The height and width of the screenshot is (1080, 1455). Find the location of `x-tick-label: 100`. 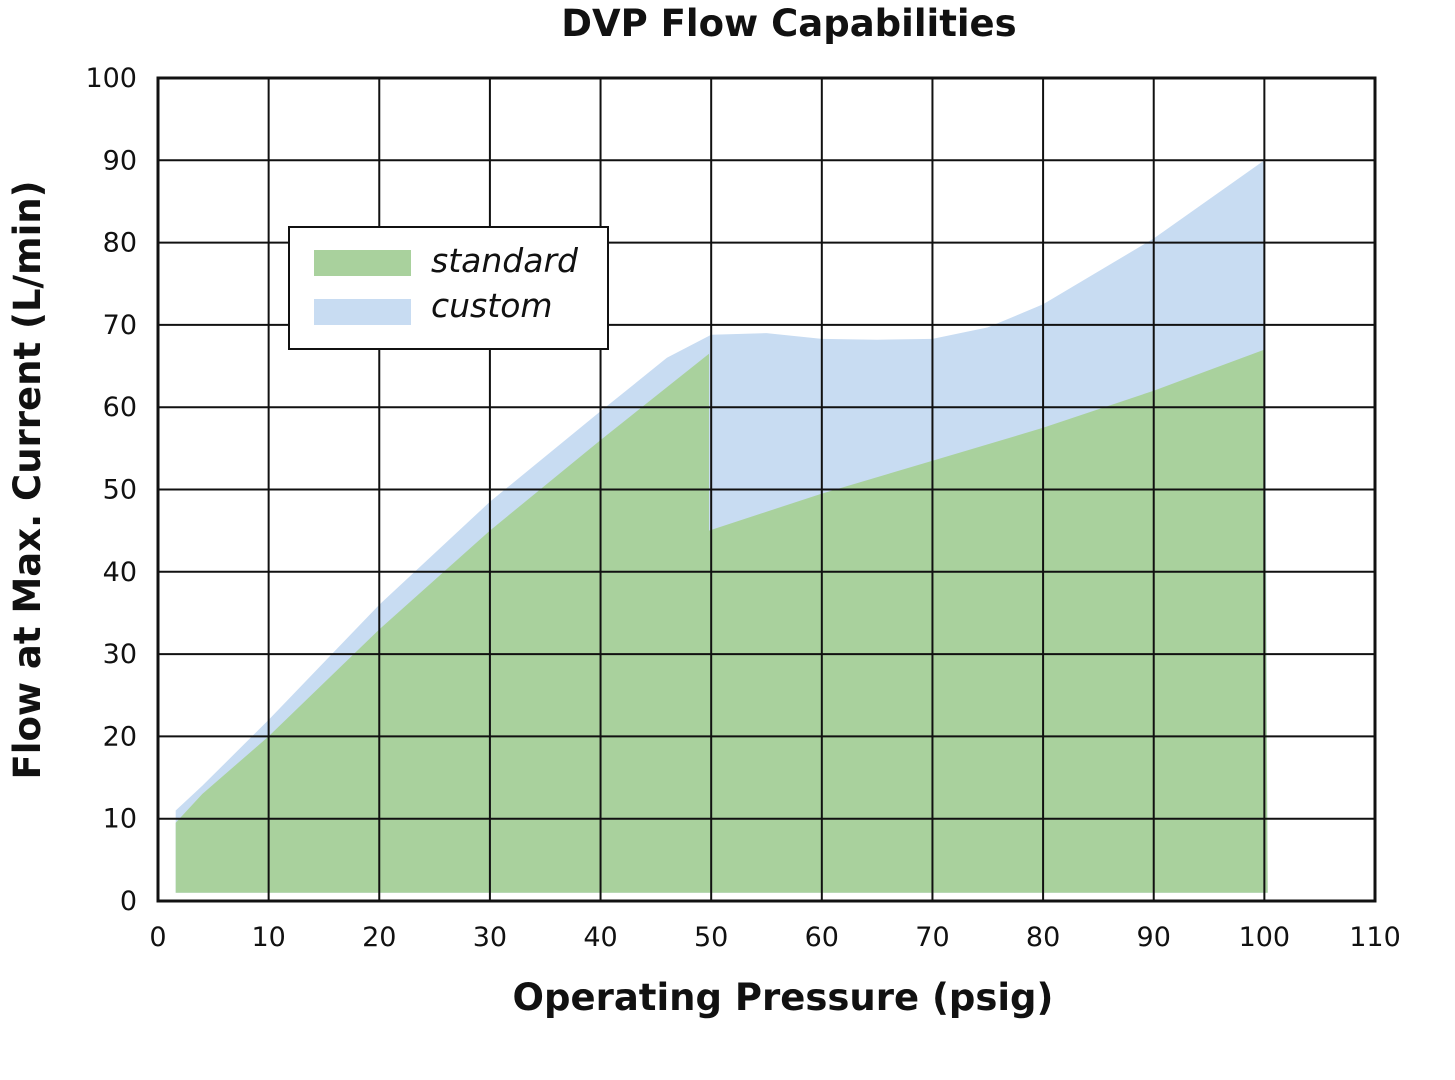

x-tick-label: 100 is located at coordinates (1265, 937).